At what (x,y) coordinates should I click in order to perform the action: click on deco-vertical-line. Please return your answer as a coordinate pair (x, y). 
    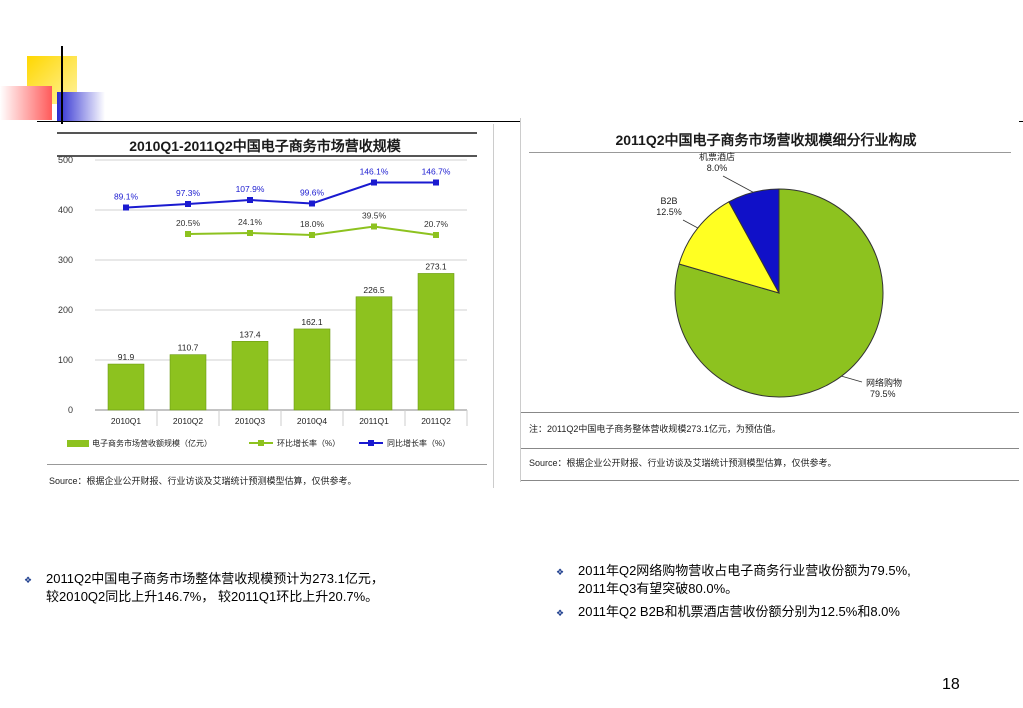
    Looking at the image, I should click on (62, 89).